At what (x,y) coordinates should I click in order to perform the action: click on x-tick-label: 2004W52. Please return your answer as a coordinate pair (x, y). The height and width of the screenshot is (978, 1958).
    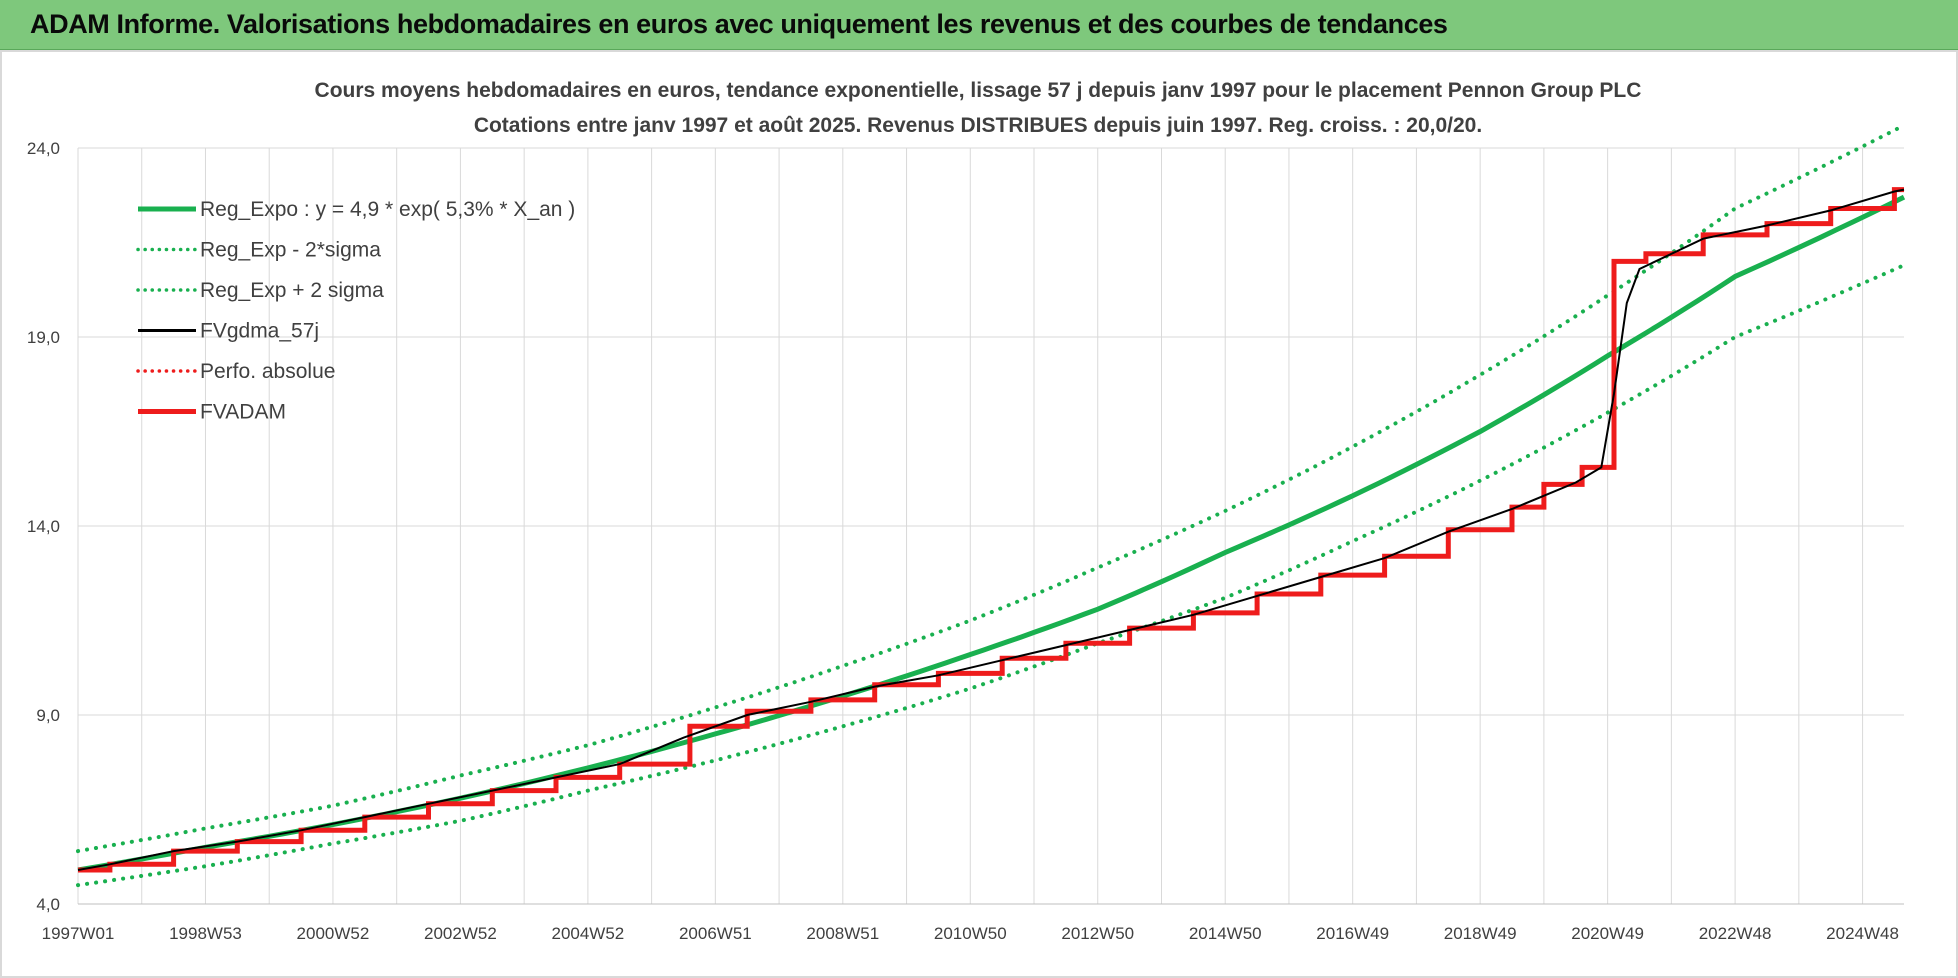
    Looking at the image, I should click on (587, 933).